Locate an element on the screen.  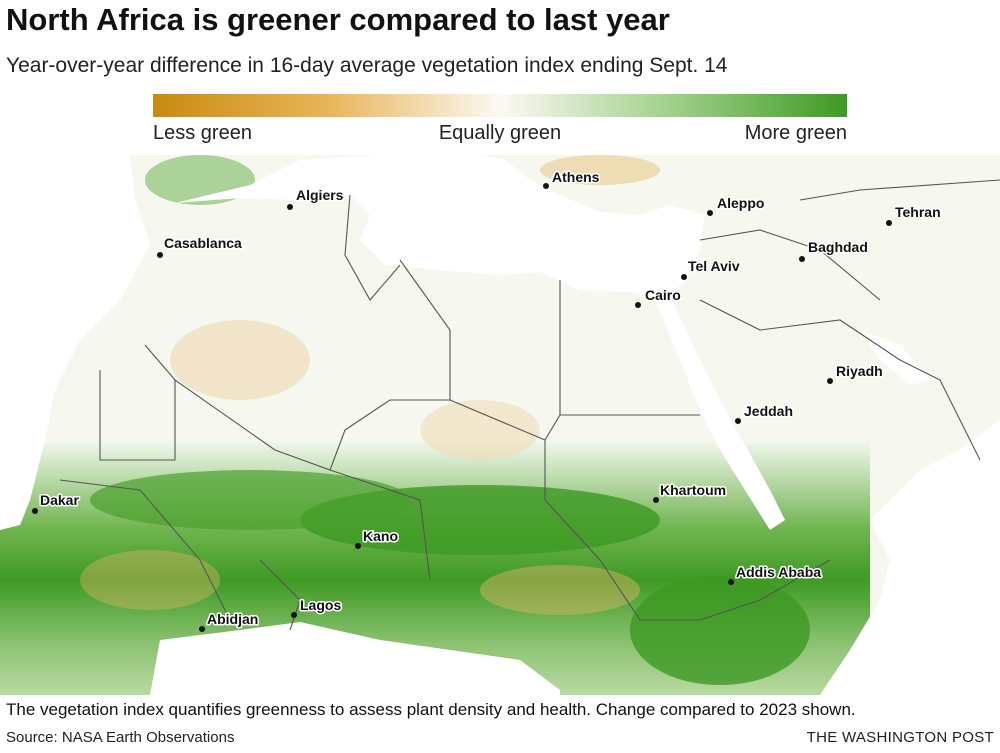
legend-middle: Equally green is located at coordinates (500, 133).